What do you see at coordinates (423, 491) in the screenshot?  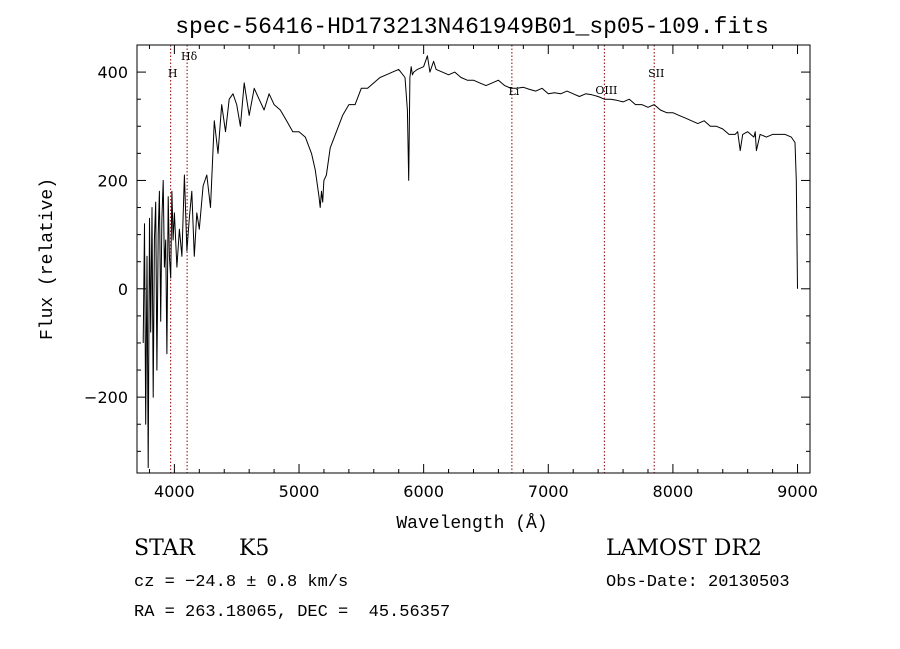 I see `x-tick-label: 6000` at bounding box center [423, 491].